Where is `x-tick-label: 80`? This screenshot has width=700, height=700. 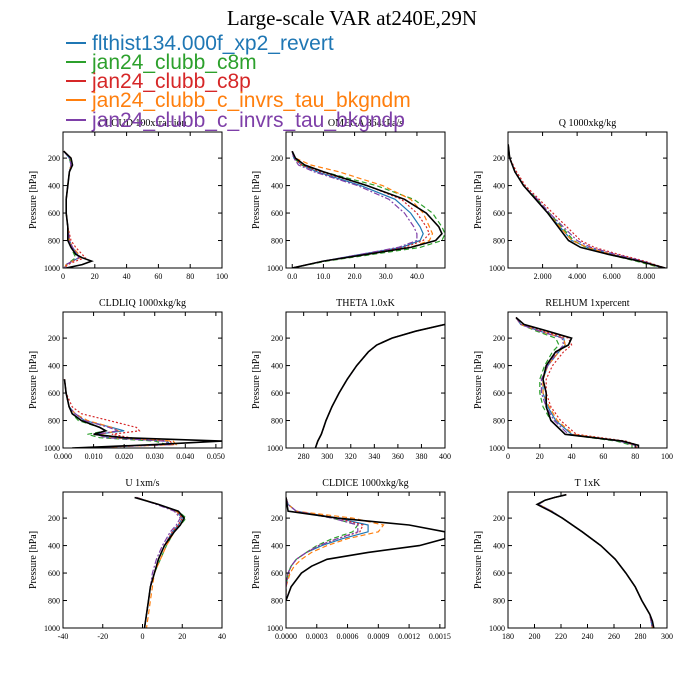
x-tick-label: 80 is located at coordinates (190, 276).